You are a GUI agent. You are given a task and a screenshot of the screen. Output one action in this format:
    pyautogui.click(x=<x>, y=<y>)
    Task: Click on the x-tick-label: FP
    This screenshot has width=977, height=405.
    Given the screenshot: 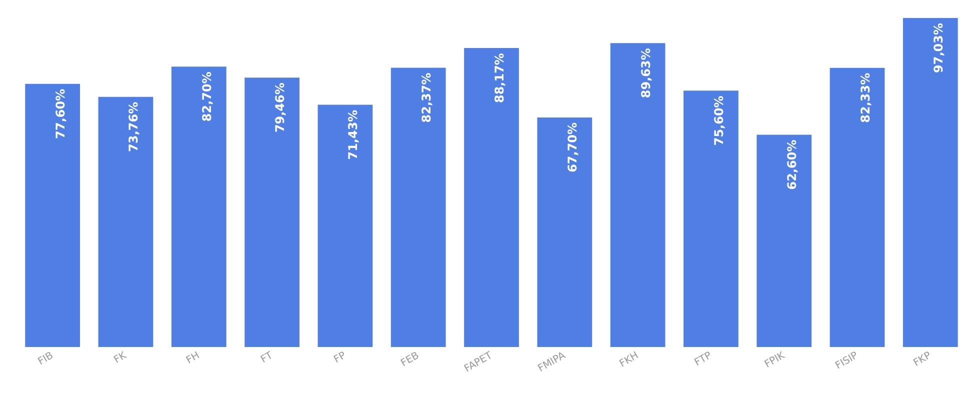 What is the action you would take?
    pyautogui.click(x=340, y=358)
    